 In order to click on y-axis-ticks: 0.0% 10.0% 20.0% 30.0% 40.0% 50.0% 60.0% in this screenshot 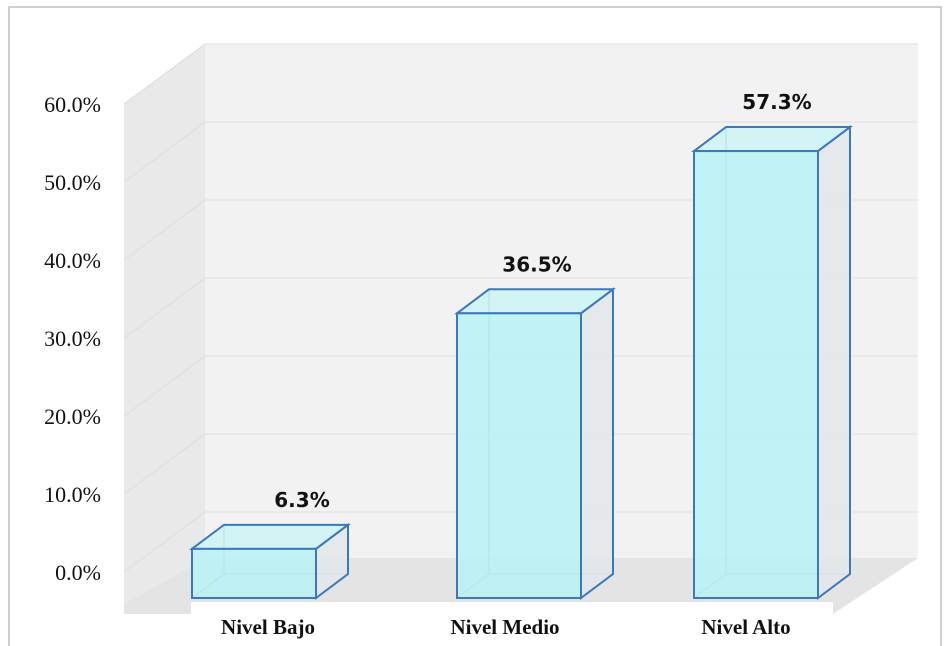, I will do `click(72, 338)`.